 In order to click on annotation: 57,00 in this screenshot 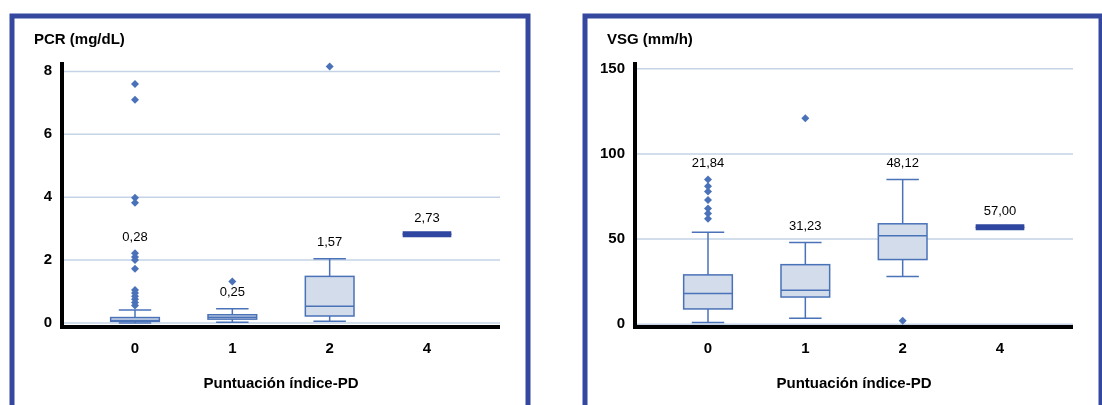, I will do `click(1000, 210)`.